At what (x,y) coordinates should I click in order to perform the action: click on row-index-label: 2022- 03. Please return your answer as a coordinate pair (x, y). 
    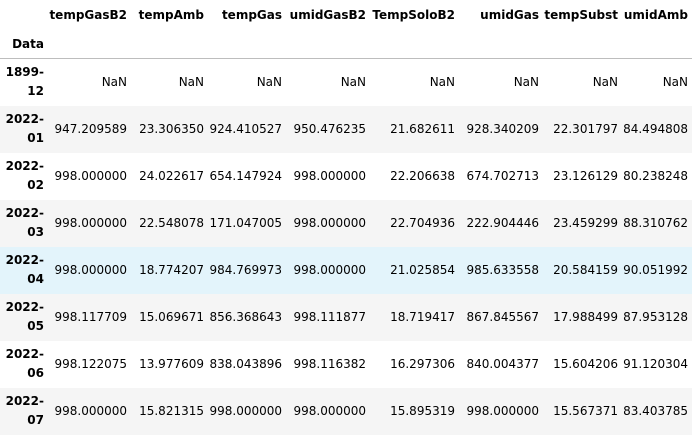
    Looking at the image, I should click on (24, 223).